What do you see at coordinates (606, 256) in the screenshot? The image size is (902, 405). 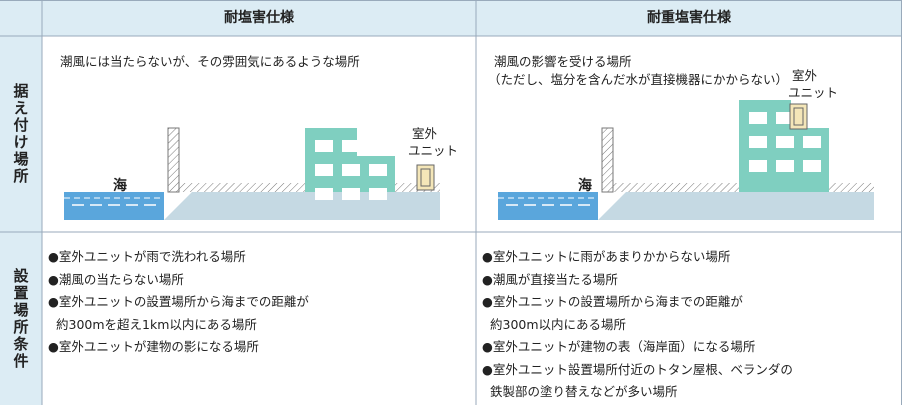 I see `condition-item: ●室外ユニットに雨があまりかからない場所` at bounding box center [606, 256].